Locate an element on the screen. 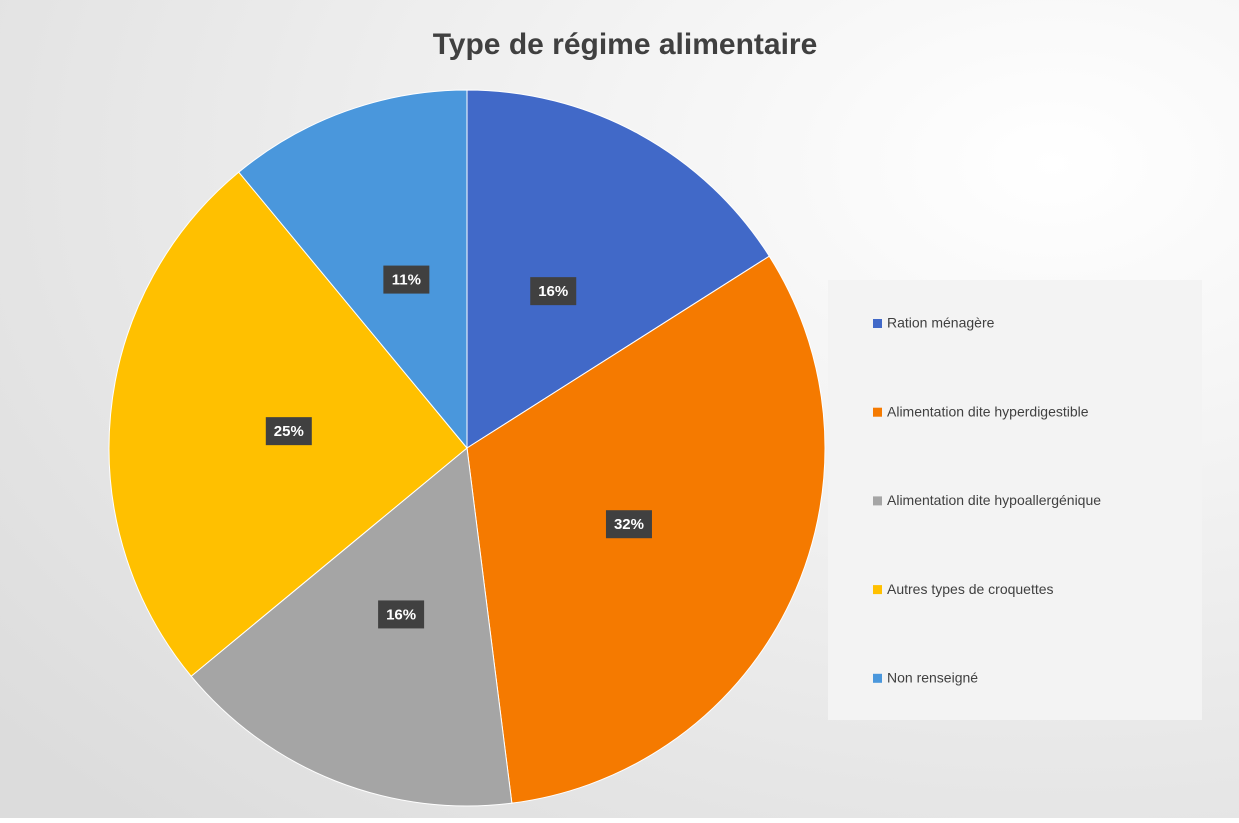 The width and height of the screenshot is (1239, 823). chart-title: Type de régime alimentaire is located at coordinates (625, 44).